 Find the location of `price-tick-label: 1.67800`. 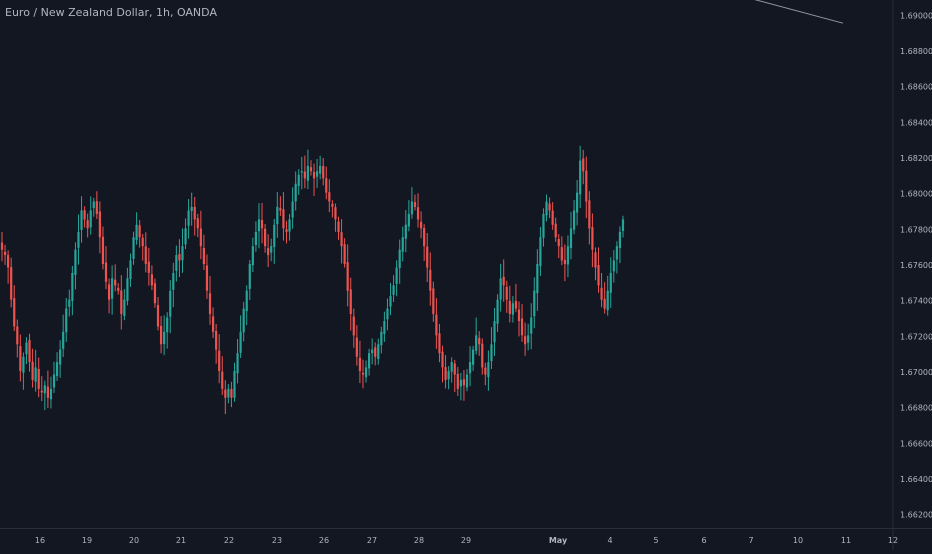

price-tick-label: 1.67800 is located at coordinates (916, 229).